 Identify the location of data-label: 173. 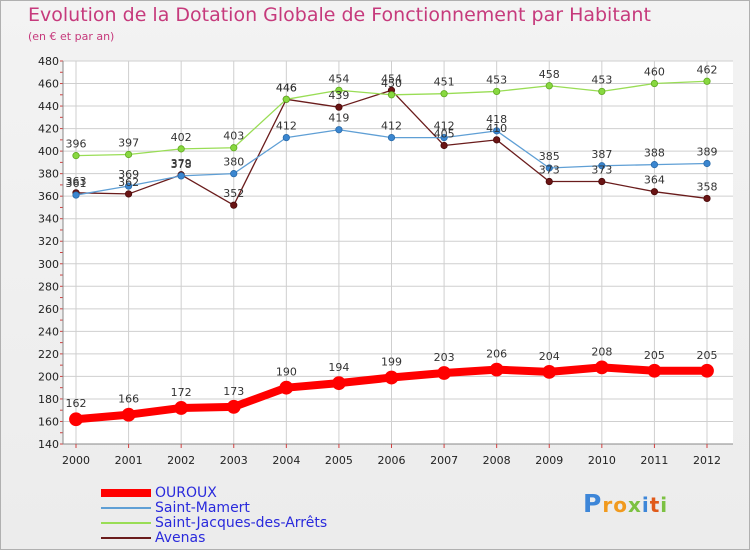
(233, 391).